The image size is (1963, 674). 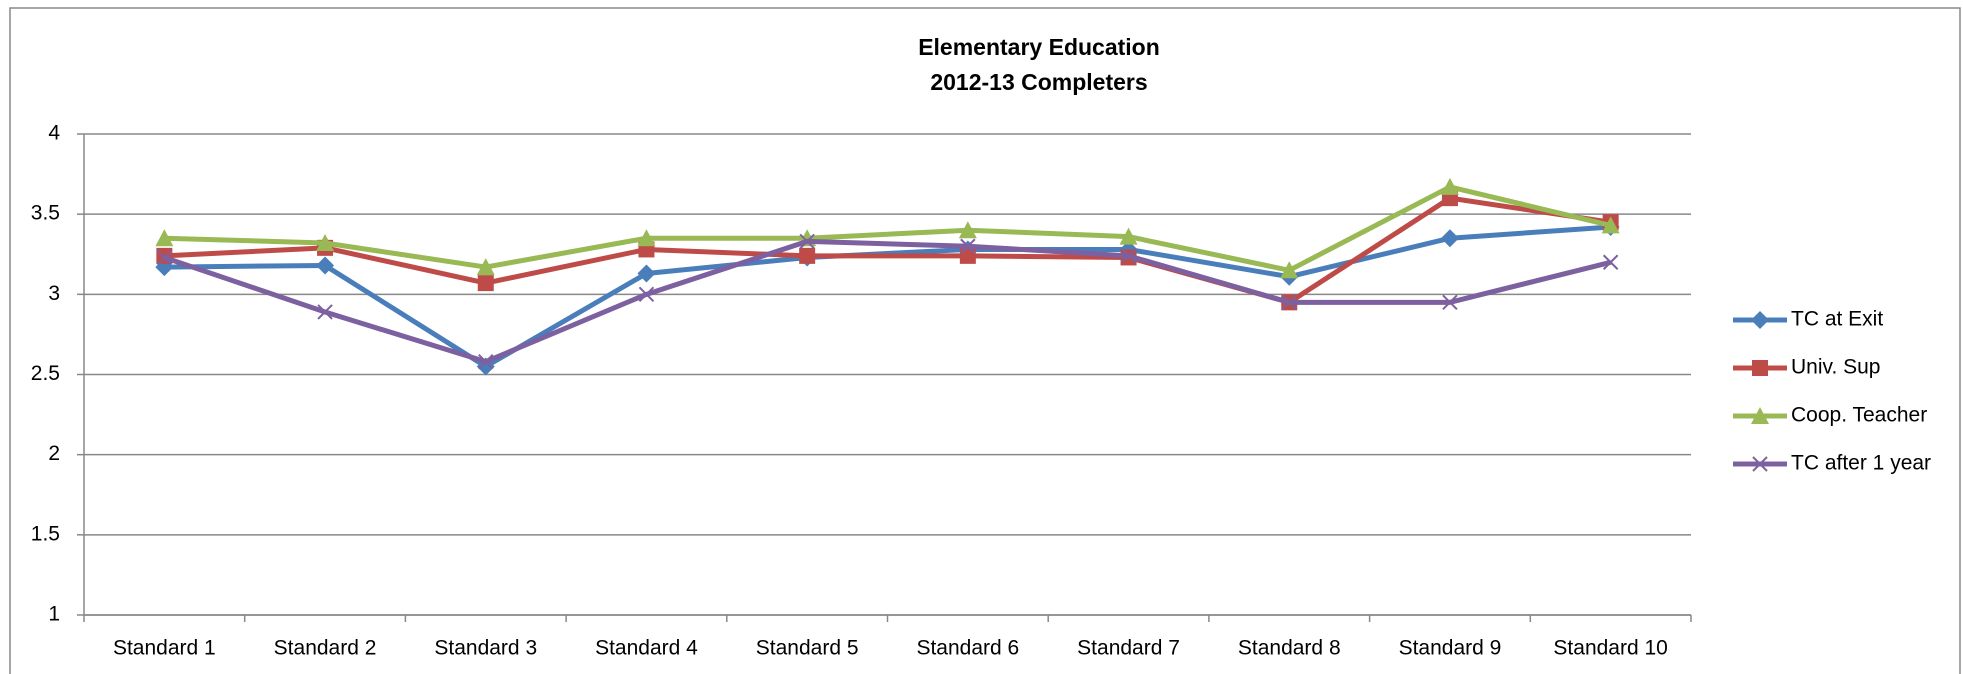 I want to click on chart-subtitle: 2012-13 Completers, so click(x=1038, y=82).